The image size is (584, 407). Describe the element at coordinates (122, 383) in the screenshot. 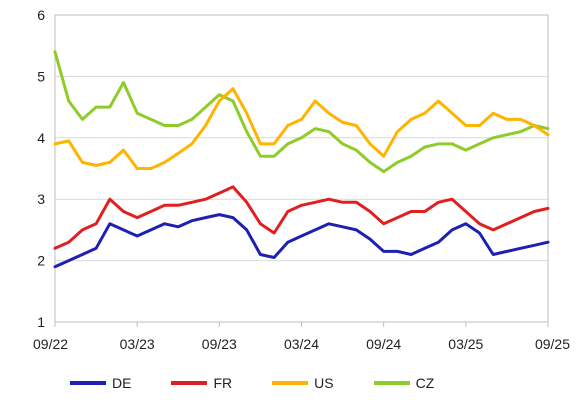

I see `legend-label: DE` at that location.